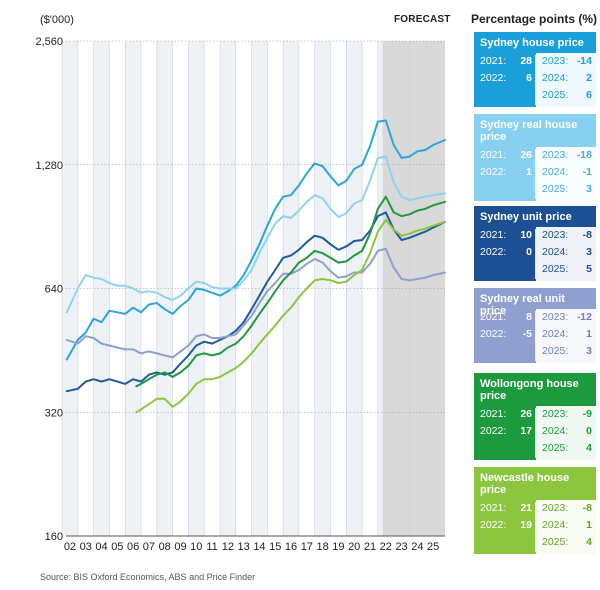  What do you see at coordinates (532, 43) in the screenshot?
I see `legend-card-title: Sydney house price` at bounding box center [532, 43].